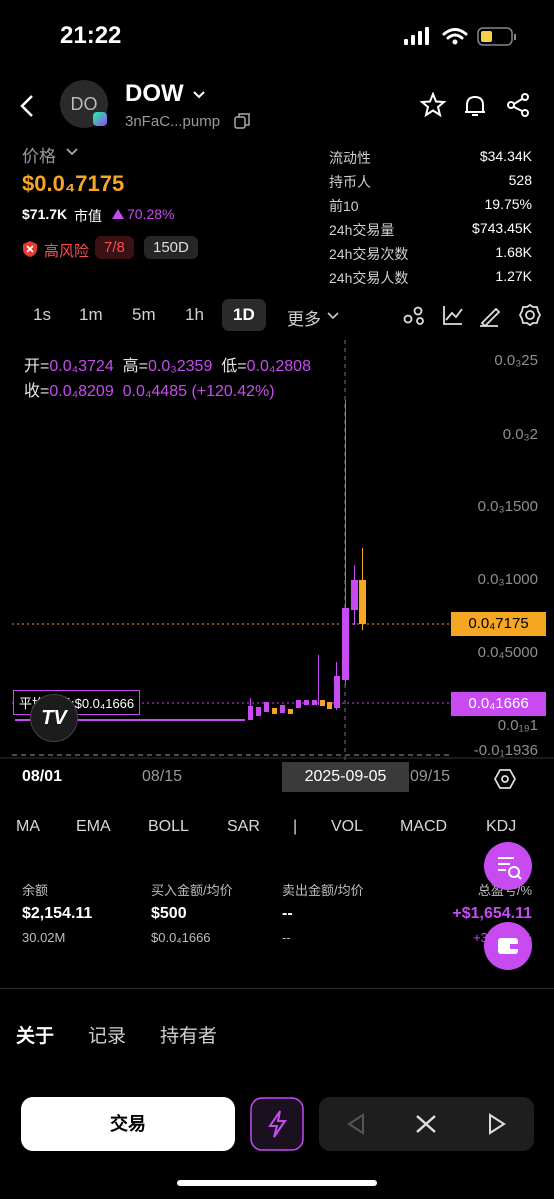 The height and width of the screenshot is (1199, 554). I want to click on ohlc-label: 高=, so click(135, 366).